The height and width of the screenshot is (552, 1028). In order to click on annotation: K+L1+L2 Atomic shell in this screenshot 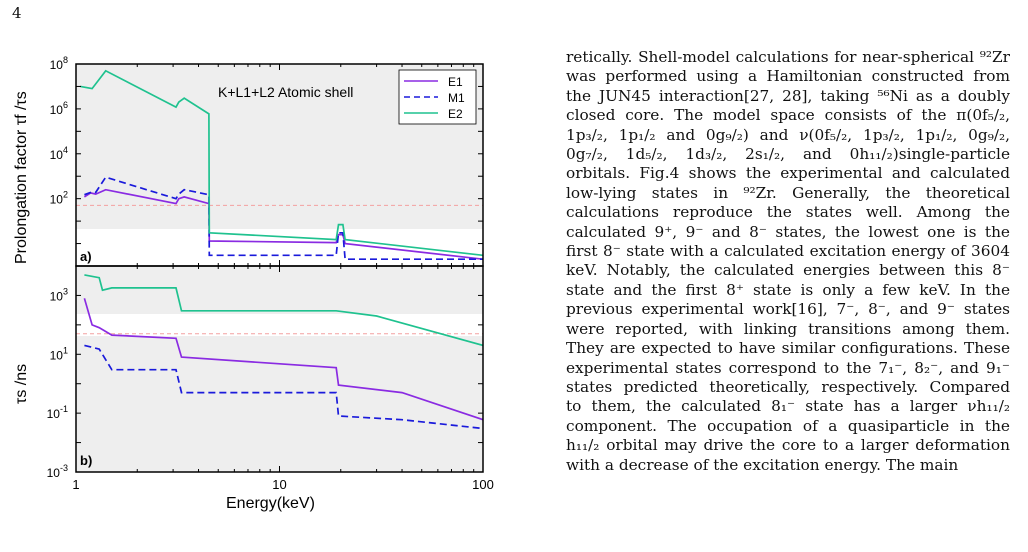, I will do `click(285, 92)`.